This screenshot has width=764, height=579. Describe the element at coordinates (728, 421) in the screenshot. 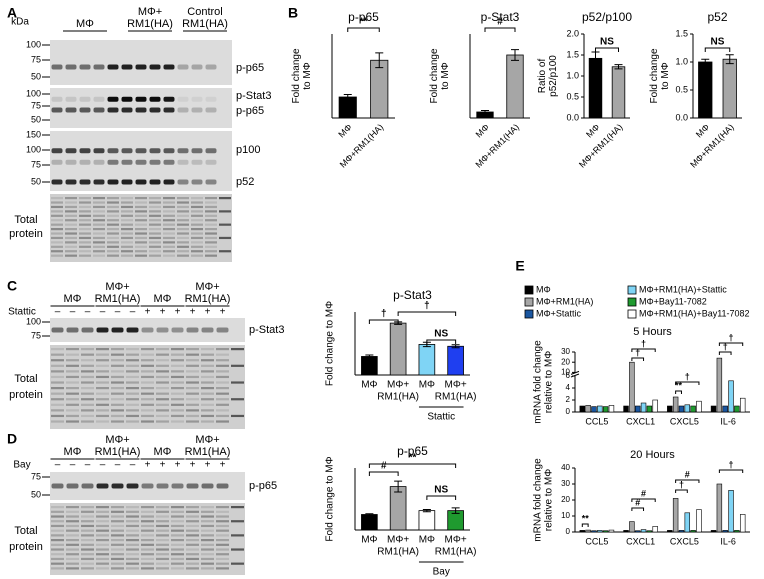

I see `x-tick-label: IL-6` at that location.